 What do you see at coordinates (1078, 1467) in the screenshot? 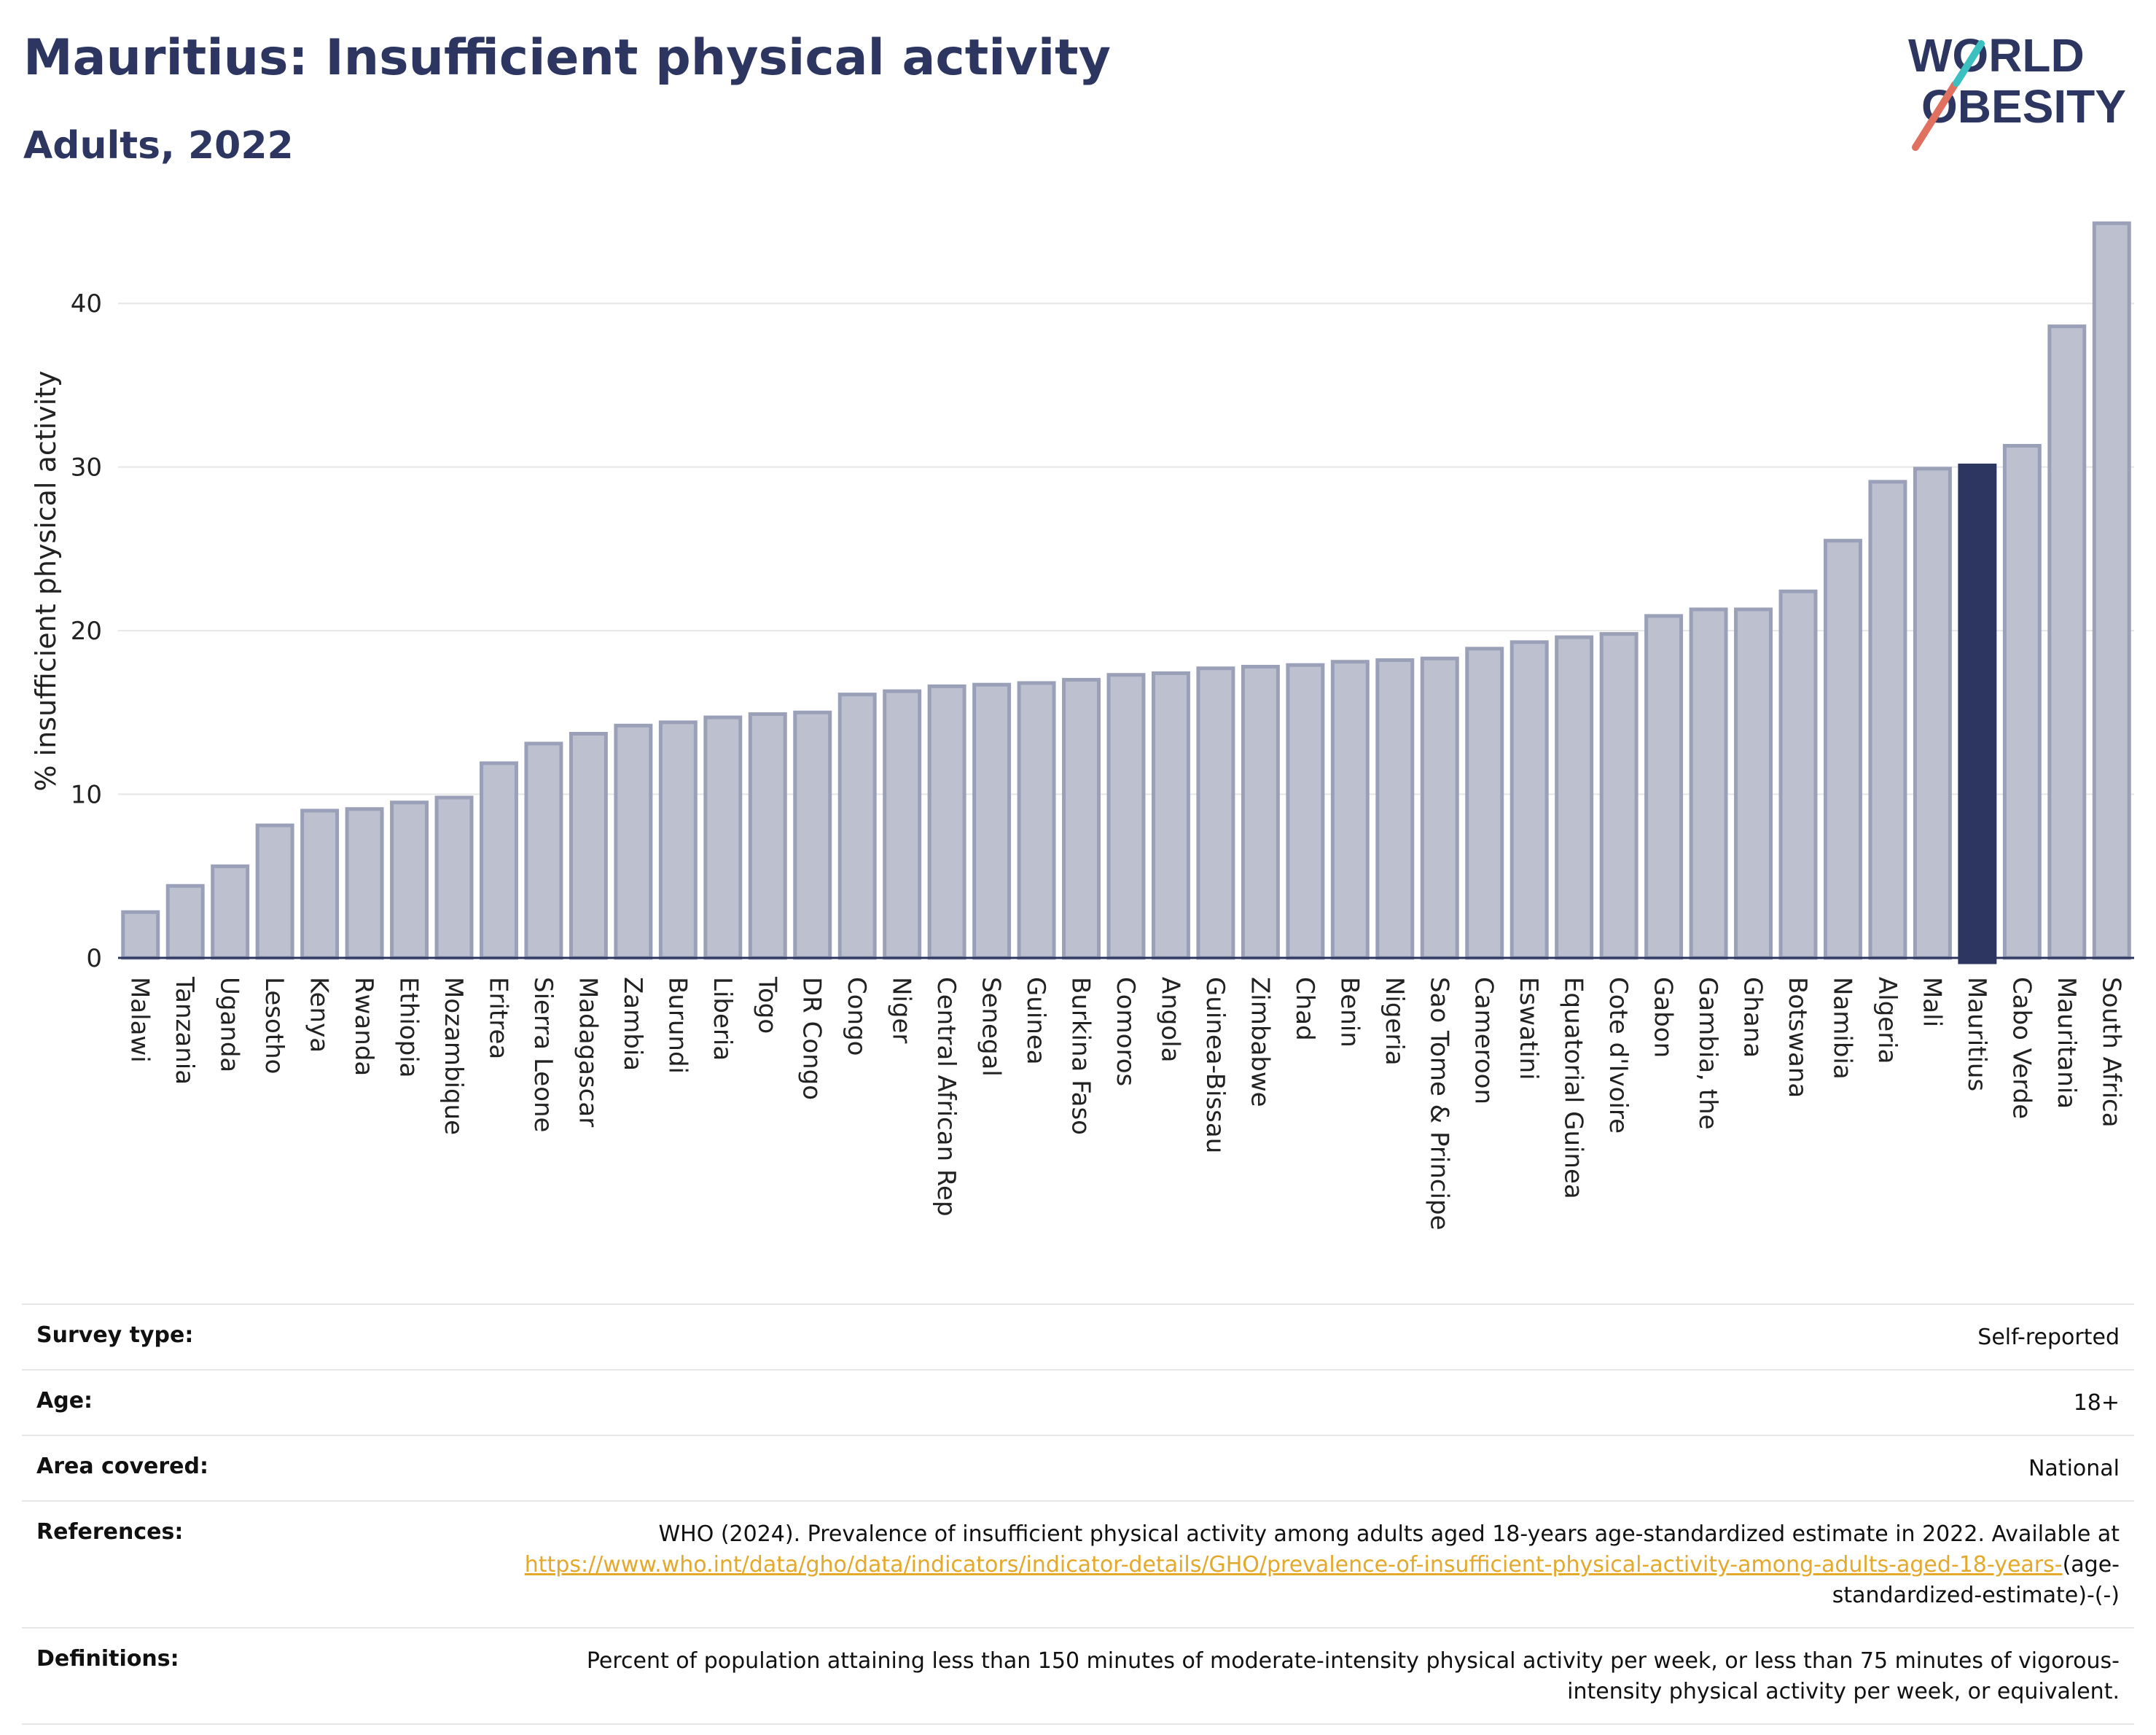
I see `info-row-area: Area covered: National` at bounding box center [1078, 1467].